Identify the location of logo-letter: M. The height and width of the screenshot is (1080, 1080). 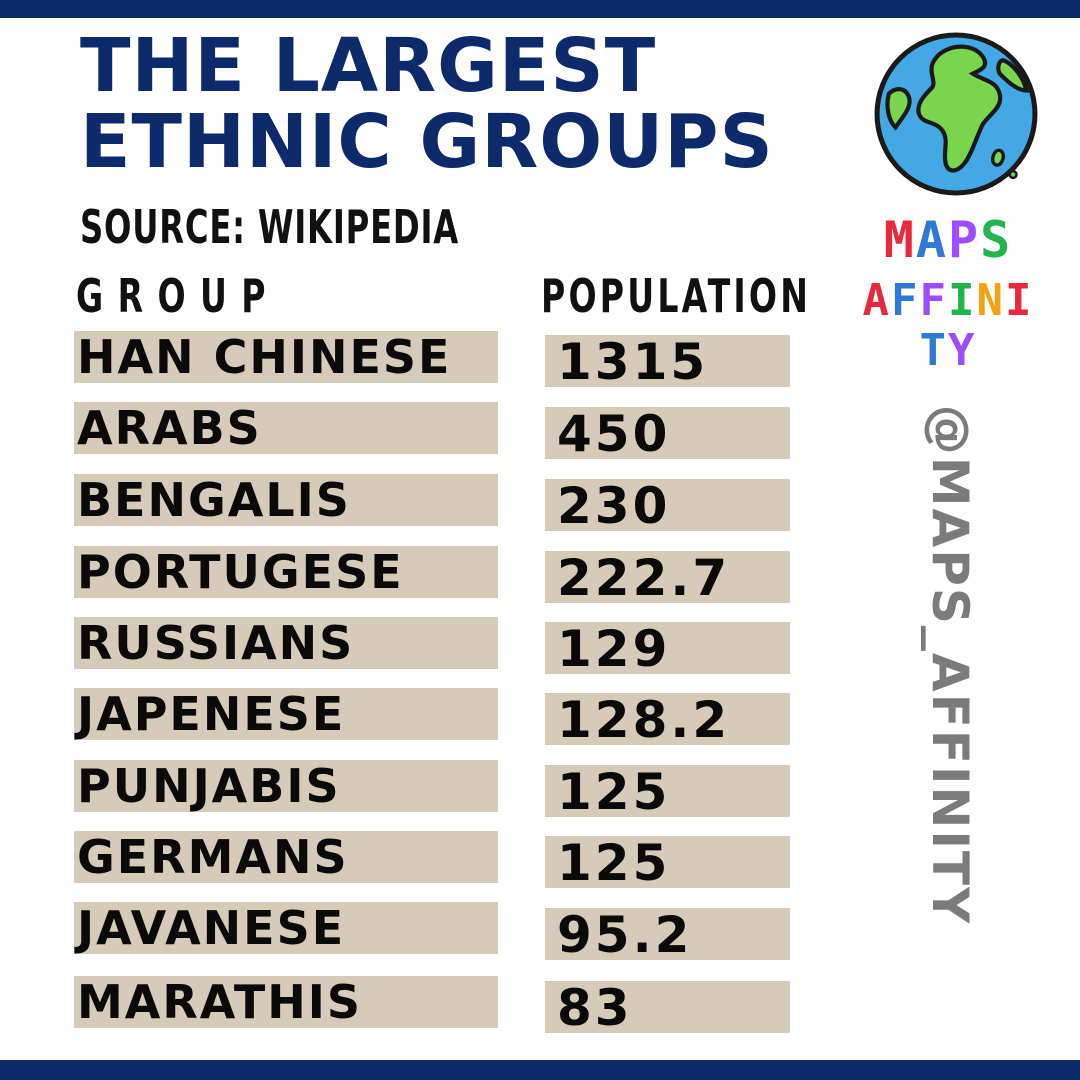
(899, 240).